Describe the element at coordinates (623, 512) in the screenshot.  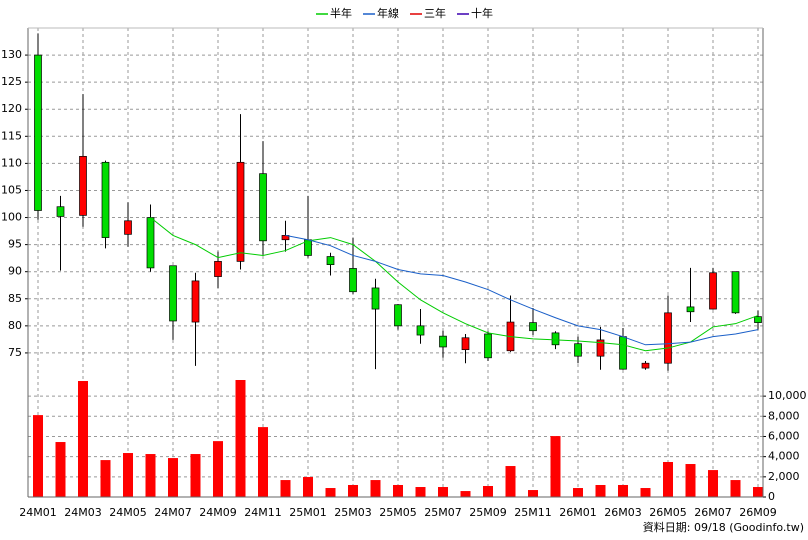
I see `x-tick-label: 26M03` at that location.